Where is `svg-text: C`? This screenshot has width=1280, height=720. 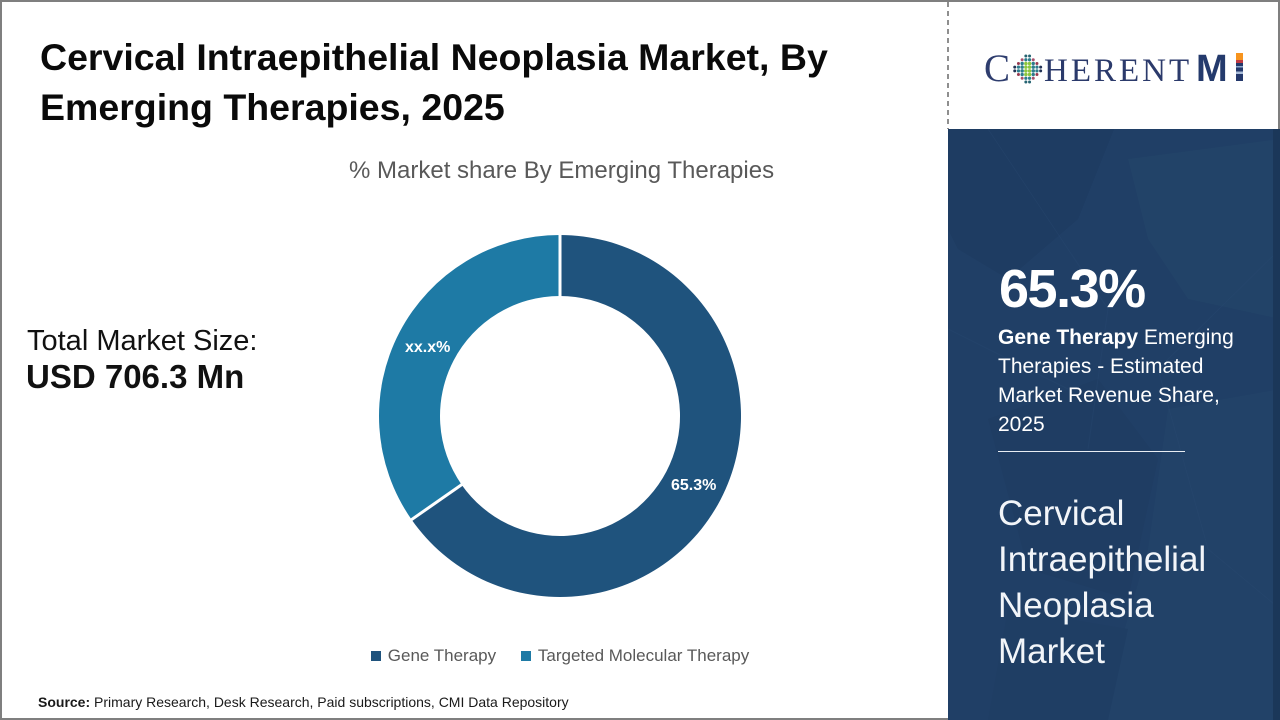 svg-text: C is located at coordinates (997, 68).